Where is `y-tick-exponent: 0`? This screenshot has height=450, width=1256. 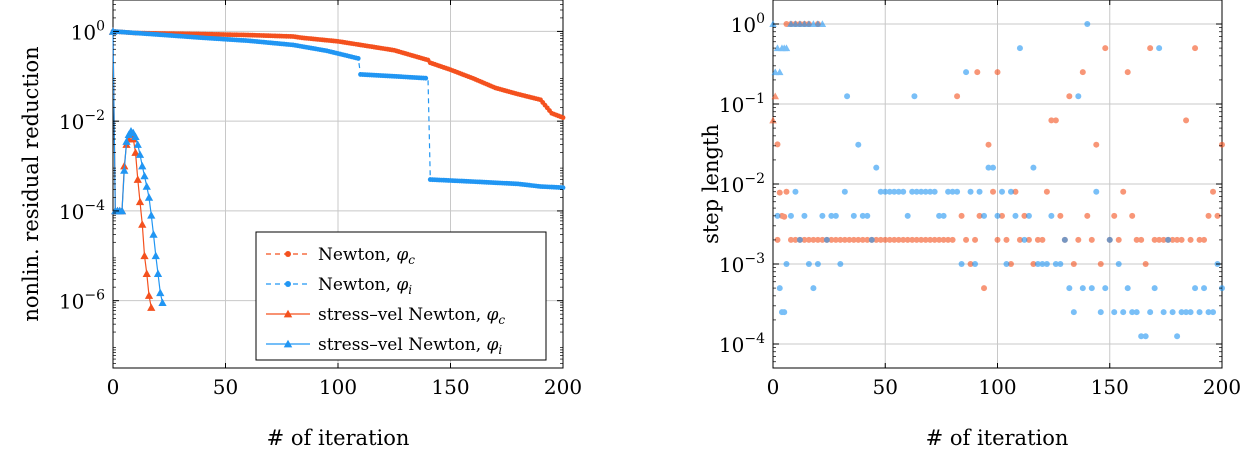
y-tick-exponent: 0 is located at coordinates (100, 26).